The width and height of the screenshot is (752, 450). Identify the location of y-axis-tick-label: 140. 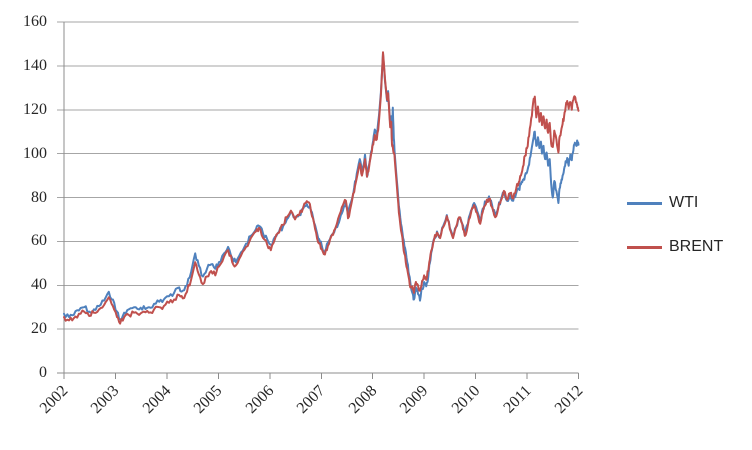
(35, 65).